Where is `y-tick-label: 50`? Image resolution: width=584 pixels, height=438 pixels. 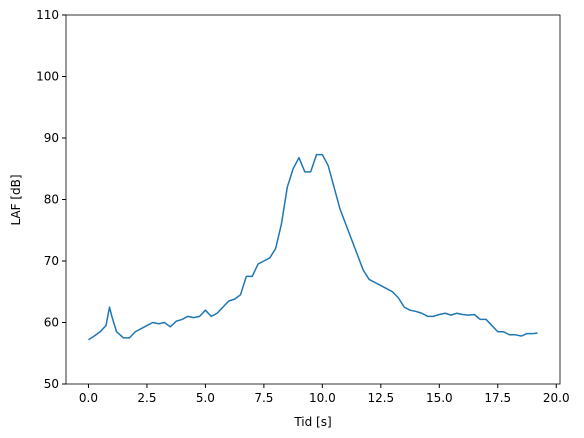 y-tick-label: 50 is located at coordinates (51, 384).